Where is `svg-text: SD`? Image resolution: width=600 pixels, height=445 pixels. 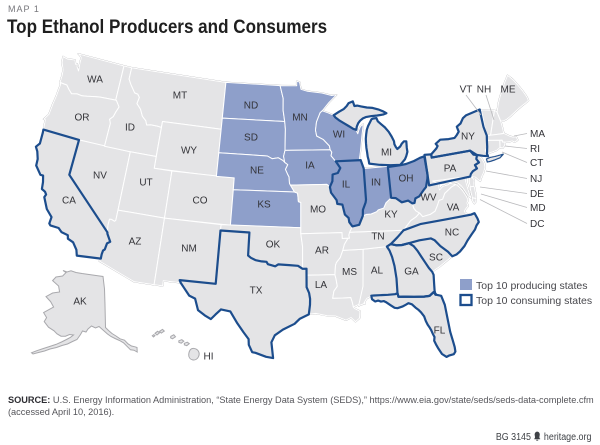
svg-text: SD is located at coordinates (251, 138).